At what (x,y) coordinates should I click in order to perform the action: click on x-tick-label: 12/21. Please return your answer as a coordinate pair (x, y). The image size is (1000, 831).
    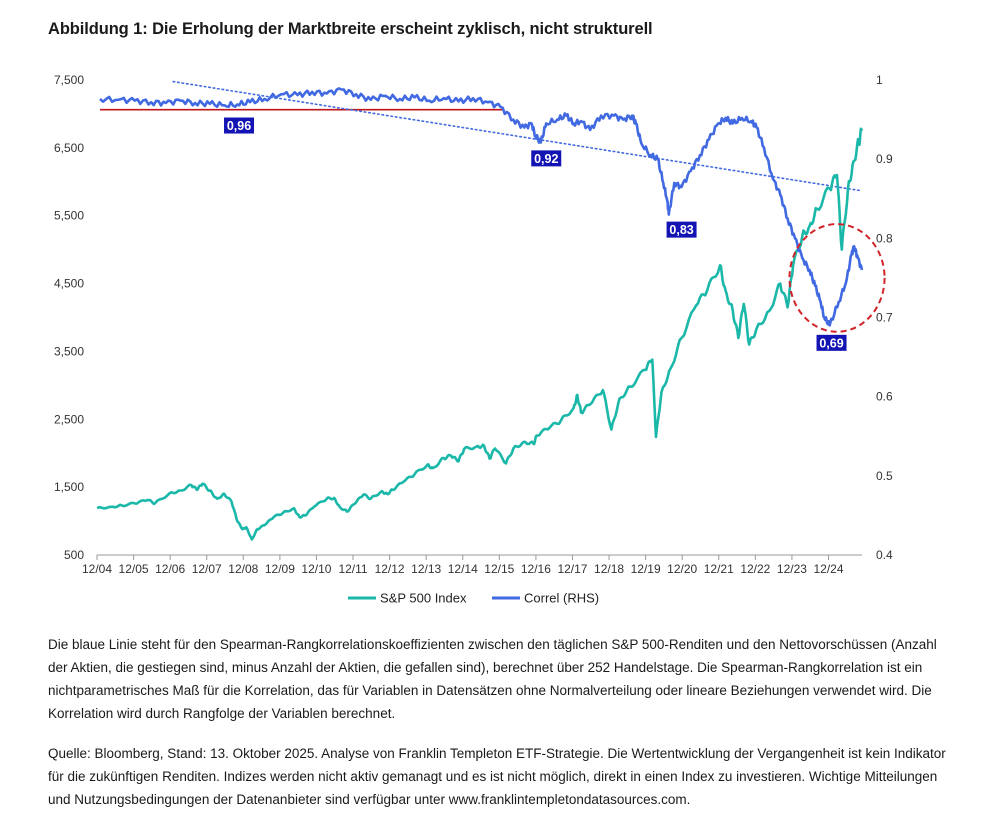
    Looking at the image, I should click on (719, 569).